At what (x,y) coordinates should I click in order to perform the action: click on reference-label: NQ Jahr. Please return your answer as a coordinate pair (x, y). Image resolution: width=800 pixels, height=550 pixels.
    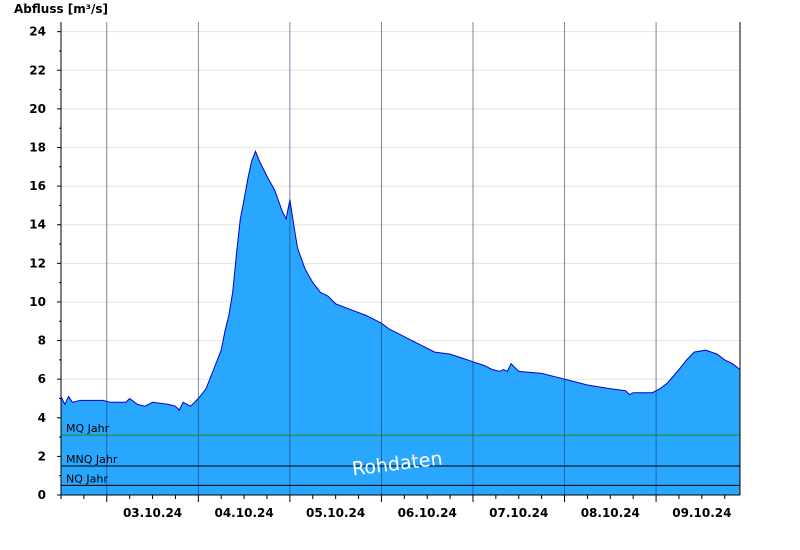
    Looking at the image, I should click on (87, 478).